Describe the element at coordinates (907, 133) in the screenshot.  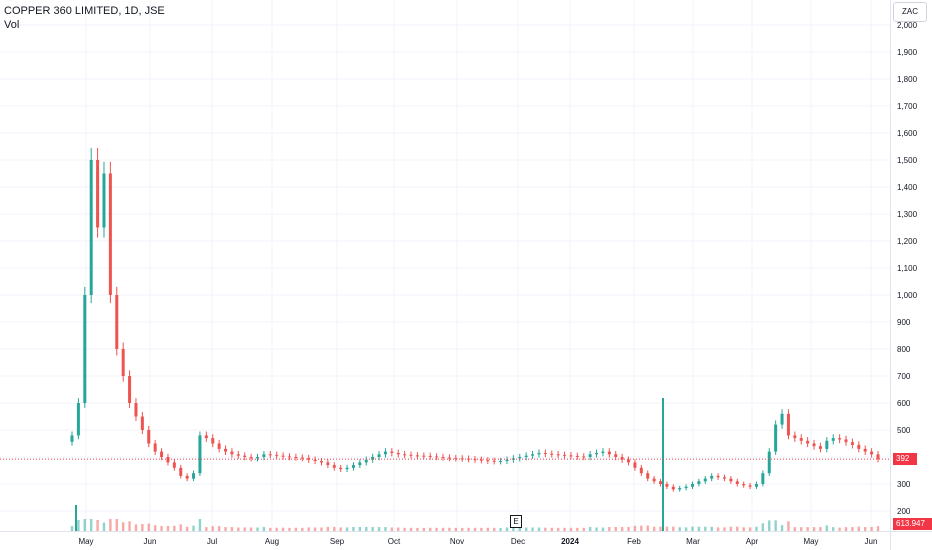
I see `y-tick-label: 1,600` at that location.